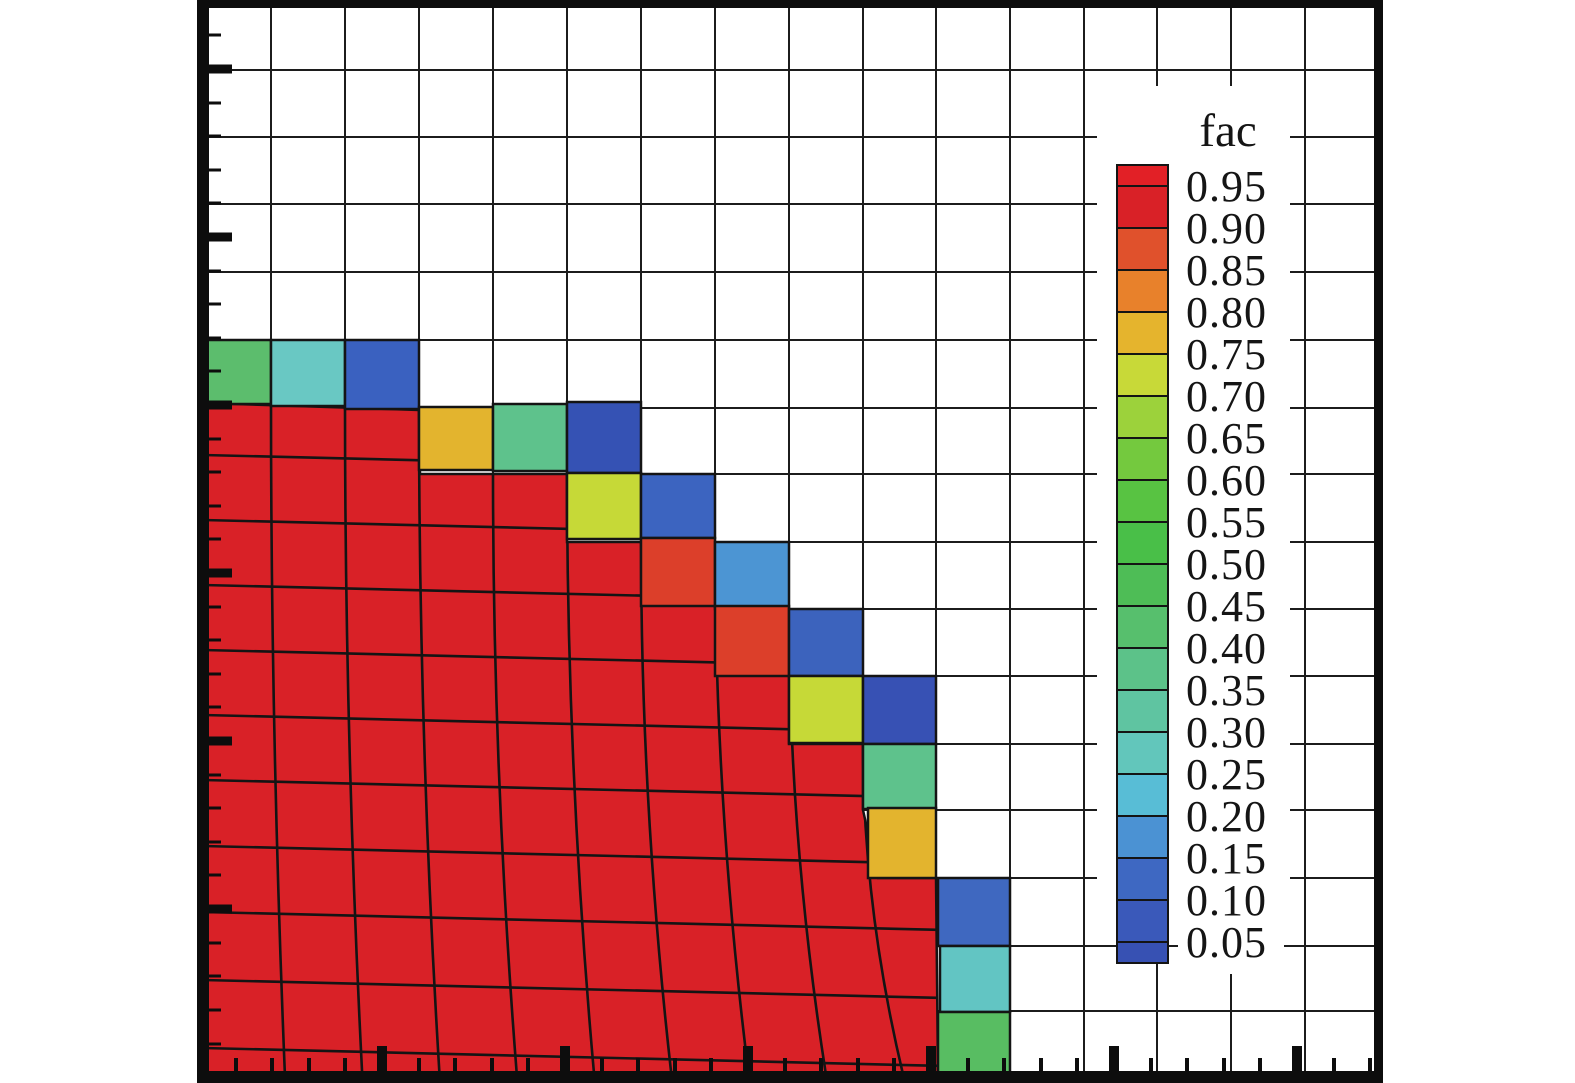 The height and width of the screenshot is (1083, 1575). I want to click on legend-bottom-patch, so click(1231, 946).